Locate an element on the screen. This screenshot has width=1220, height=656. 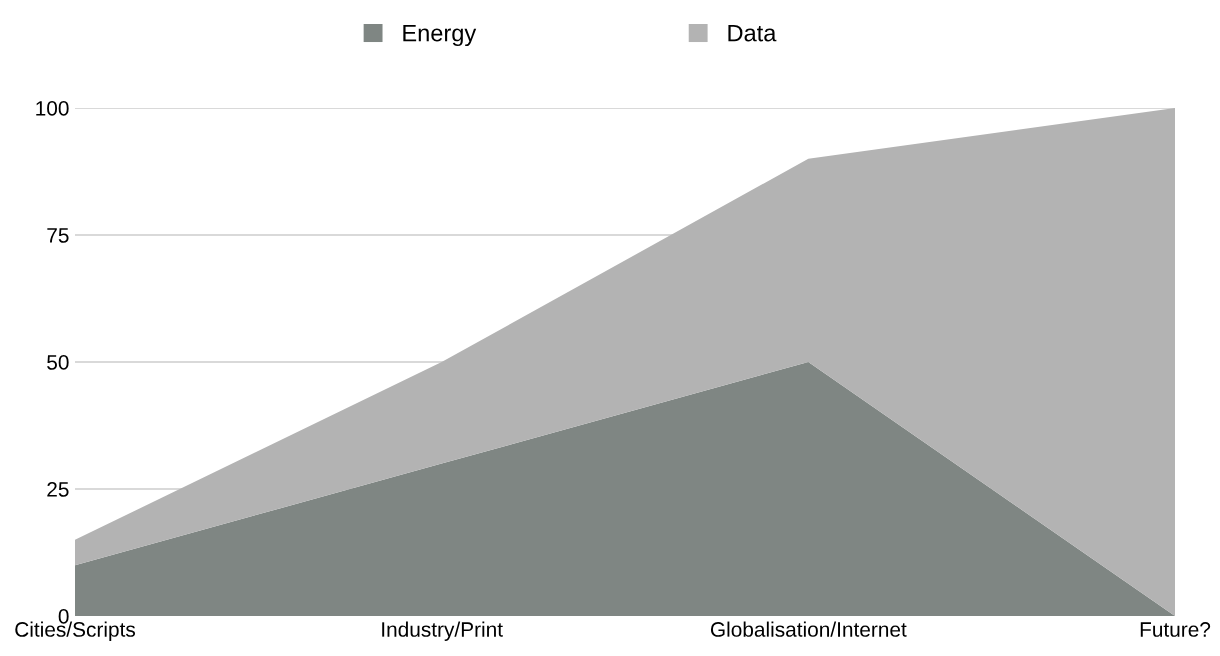
legend-label: Data is located at coordinates (752, 33).